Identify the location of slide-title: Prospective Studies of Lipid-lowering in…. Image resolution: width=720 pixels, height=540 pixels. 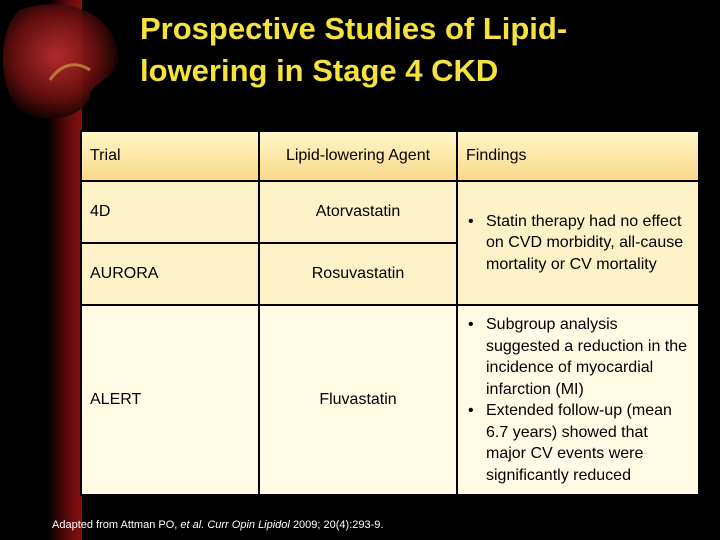
(354, 49).